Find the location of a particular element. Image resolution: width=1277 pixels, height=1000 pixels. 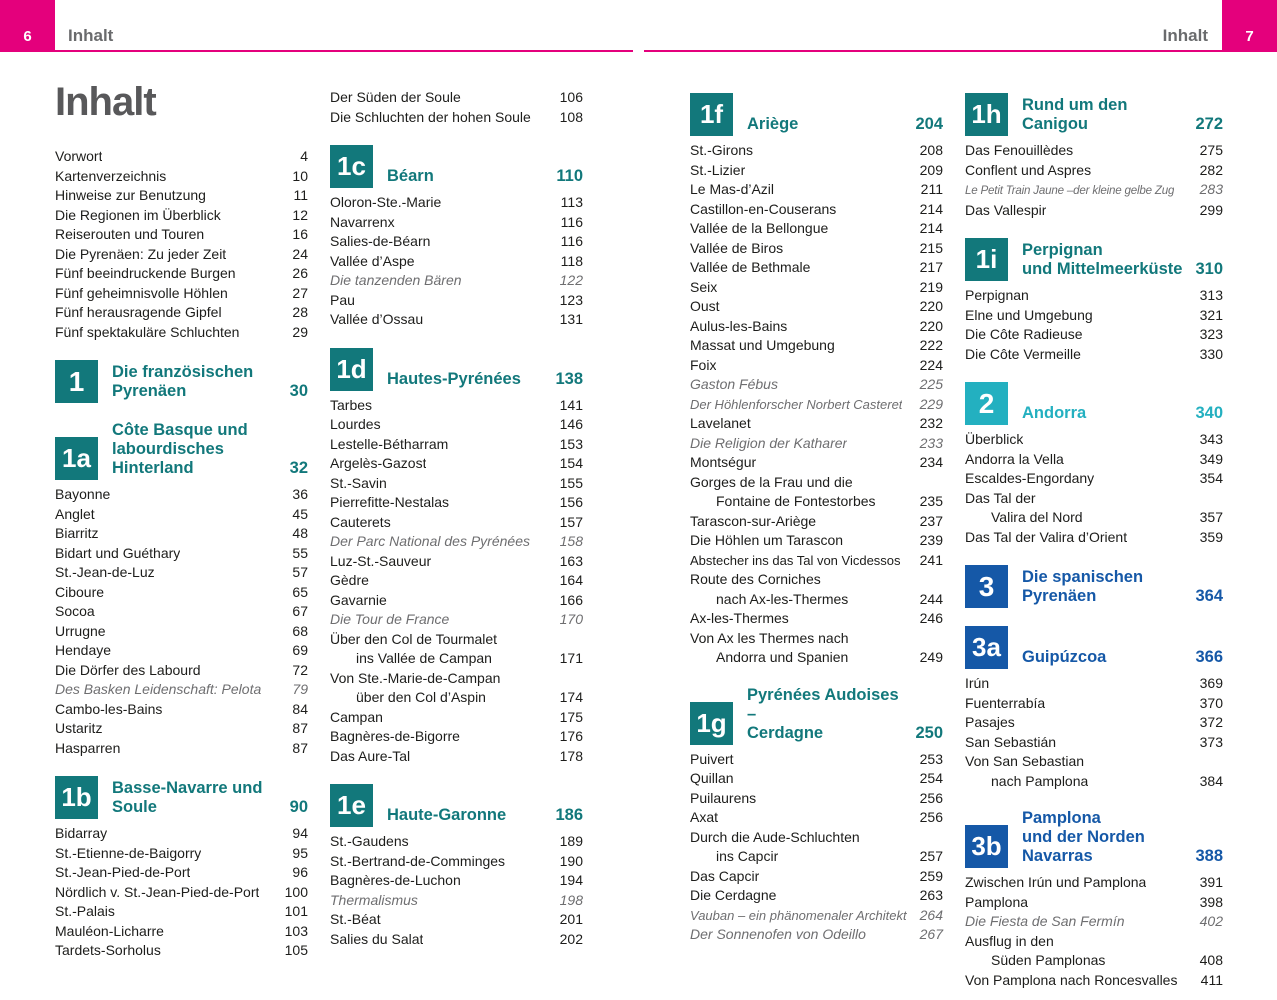

toc-entry-label: Abstecher ins das Tal von Vicdessos is located at coordinates (795, 560).